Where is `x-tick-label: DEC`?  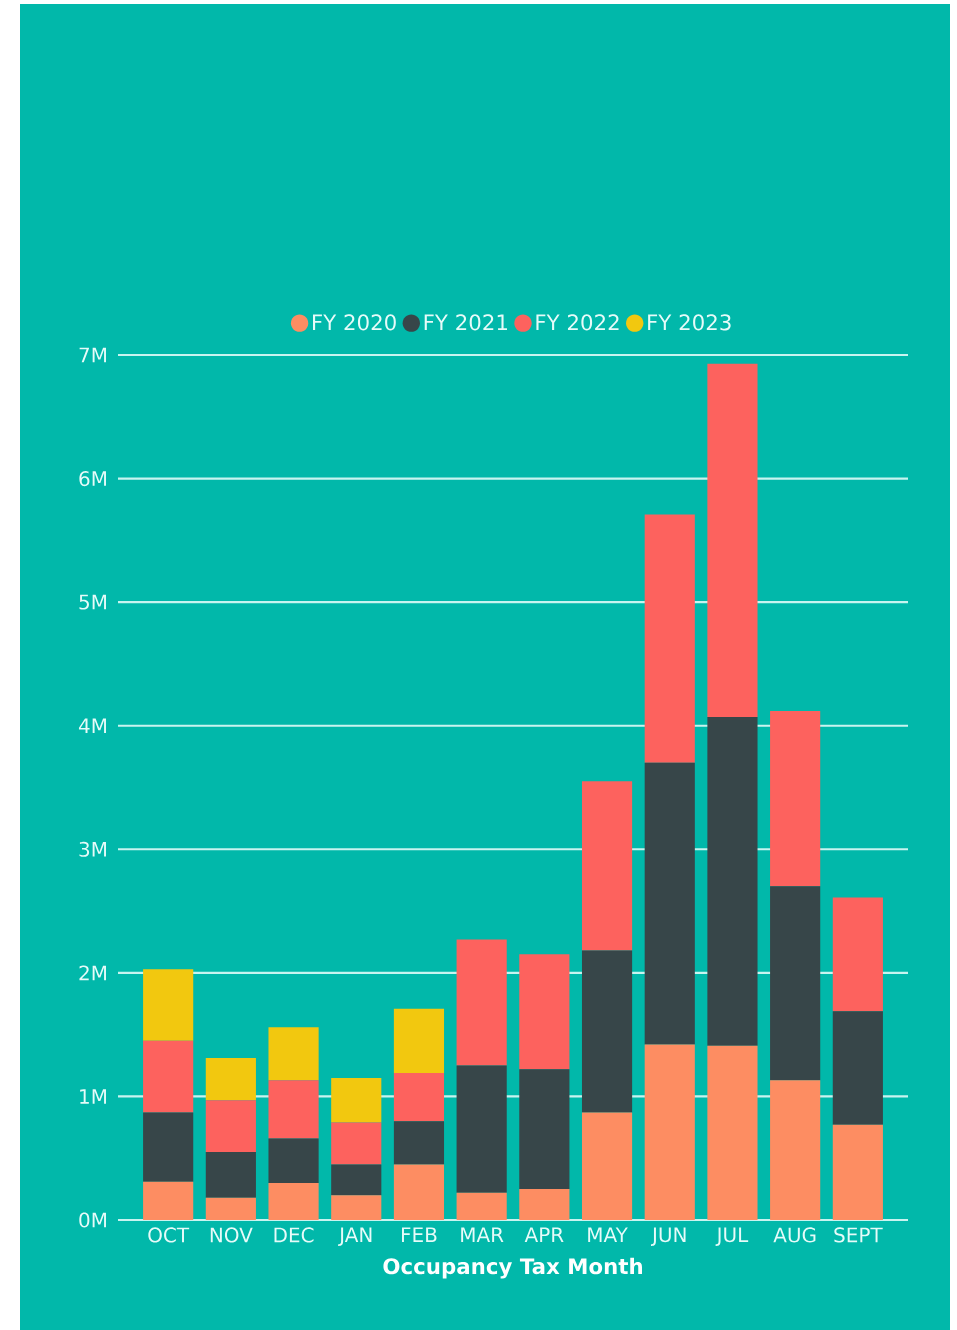
x-tick-label: DEC is located at coordinates (294, 1235).